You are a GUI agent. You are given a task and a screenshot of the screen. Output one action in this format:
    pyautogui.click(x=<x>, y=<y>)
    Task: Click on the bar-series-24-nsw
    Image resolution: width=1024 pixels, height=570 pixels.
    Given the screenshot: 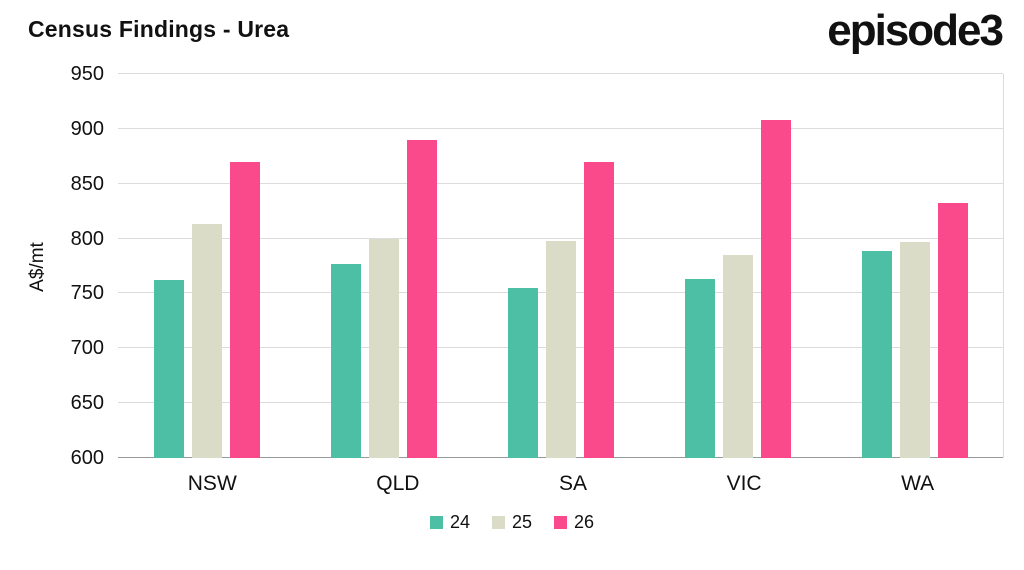 What is the action you would take?
    pyautogui.click(x=168, y=369)
    